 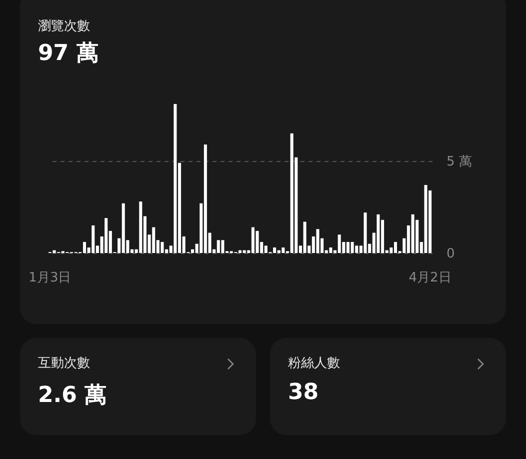 I want to click on text: 粉絲人數, so click(x=314, y=363).